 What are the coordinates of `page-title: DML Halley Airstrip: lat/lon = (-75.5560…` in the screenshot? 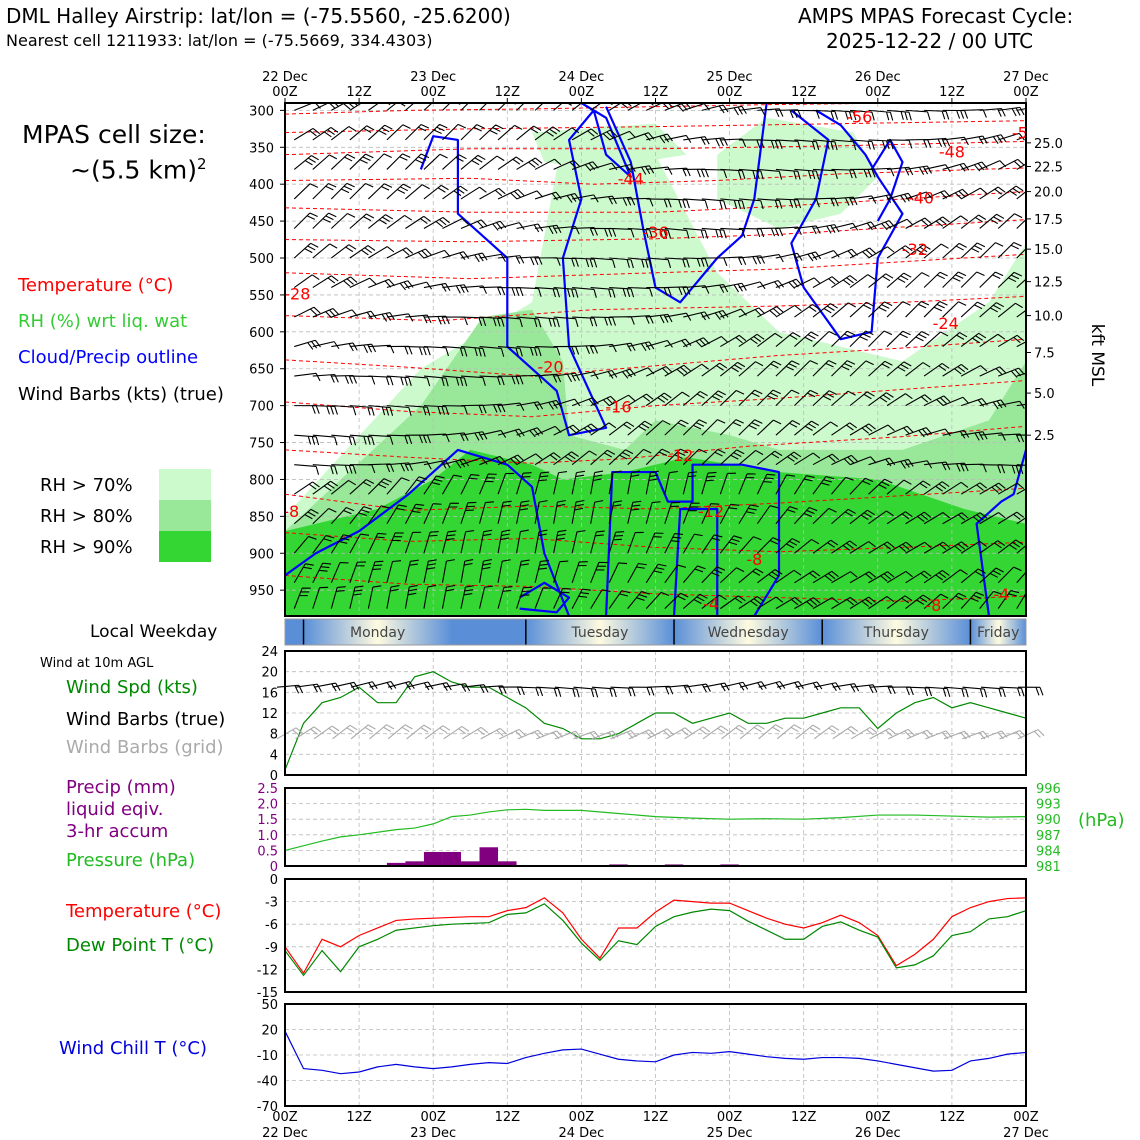 It's located at (258, 16).